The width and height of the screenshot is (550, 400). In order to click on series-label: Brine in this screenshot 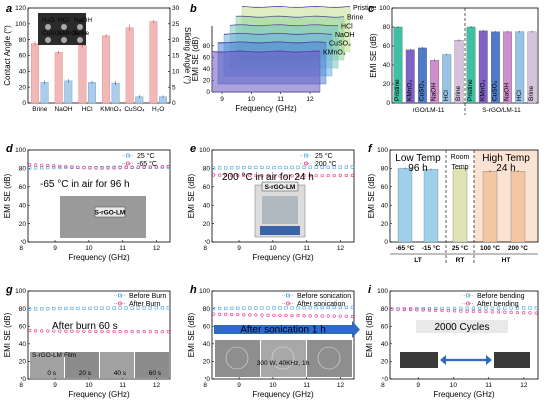, I will do `click(355, 18)`.